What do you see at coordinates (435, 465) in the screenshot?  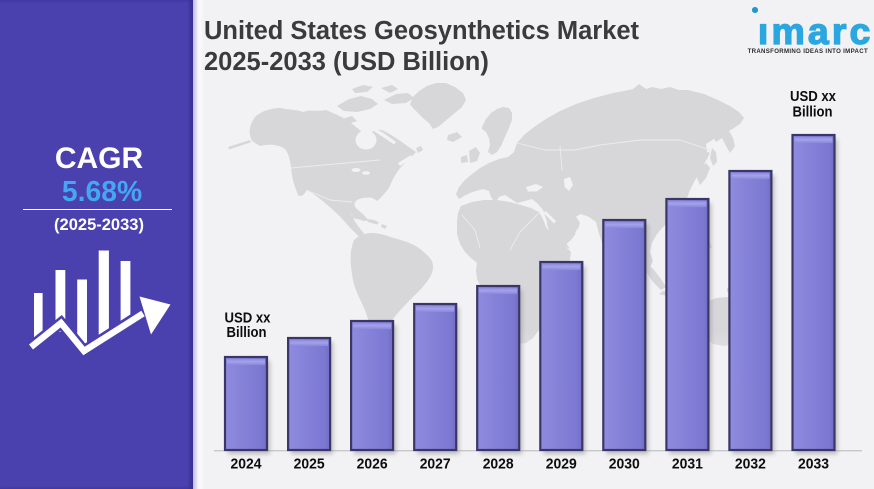 I see `svg-text: 2027` at bounding box center [435, 465].